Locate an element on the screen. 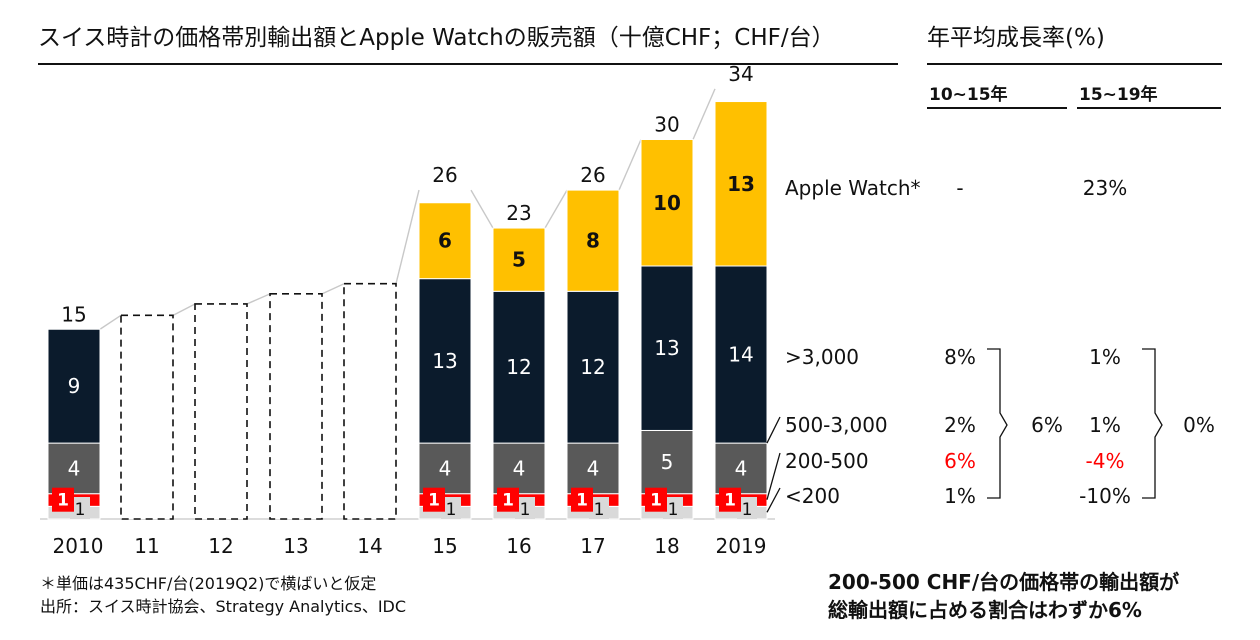 Image resolution: width=1260 pixels, height=640 pixels. data-label->3,000-2019: 14 is located at coordinates (740, 355).